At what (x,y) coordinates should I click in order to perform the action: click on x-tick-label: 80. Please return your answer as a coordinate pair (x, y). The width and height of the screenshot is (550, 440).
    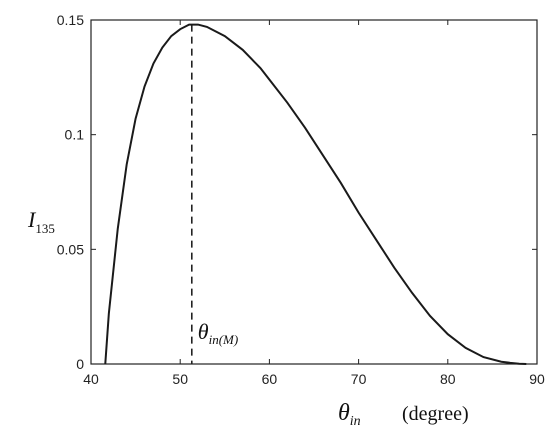
    Looking at the image, I should click on (448, 379).